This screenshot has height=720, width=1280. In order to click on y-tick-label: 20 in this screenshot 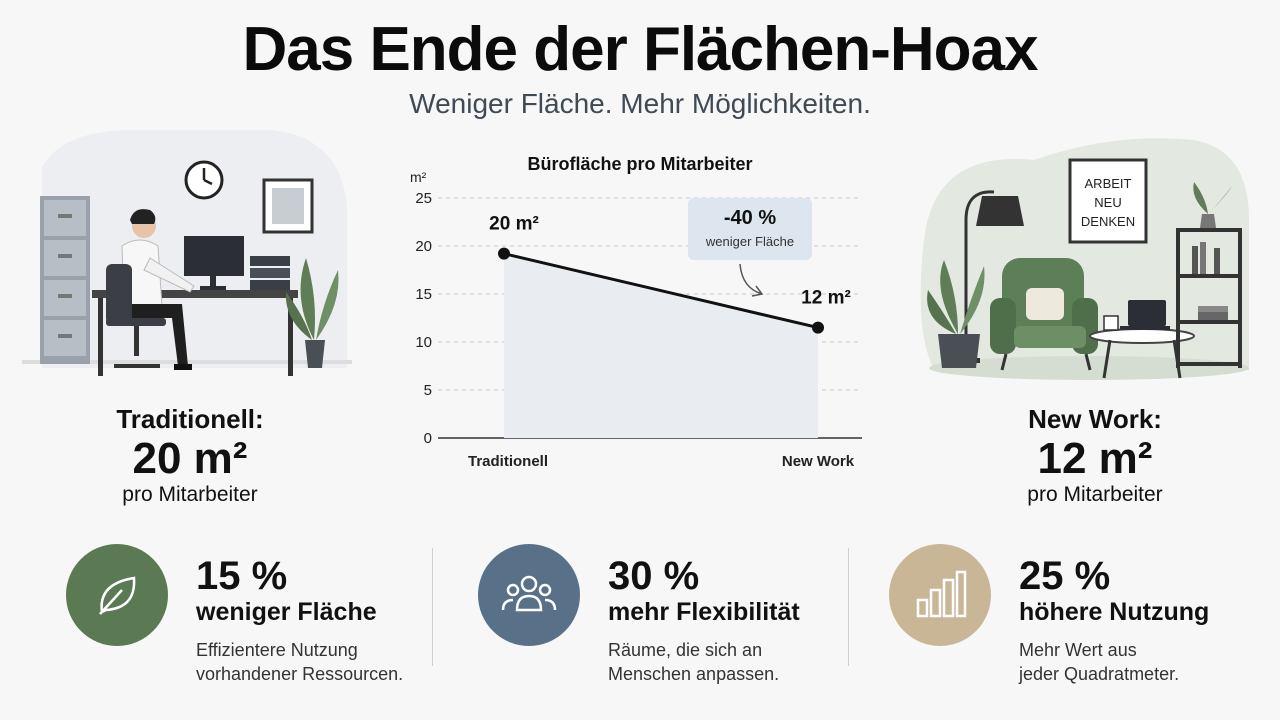, I will do `click(423, 246)`.